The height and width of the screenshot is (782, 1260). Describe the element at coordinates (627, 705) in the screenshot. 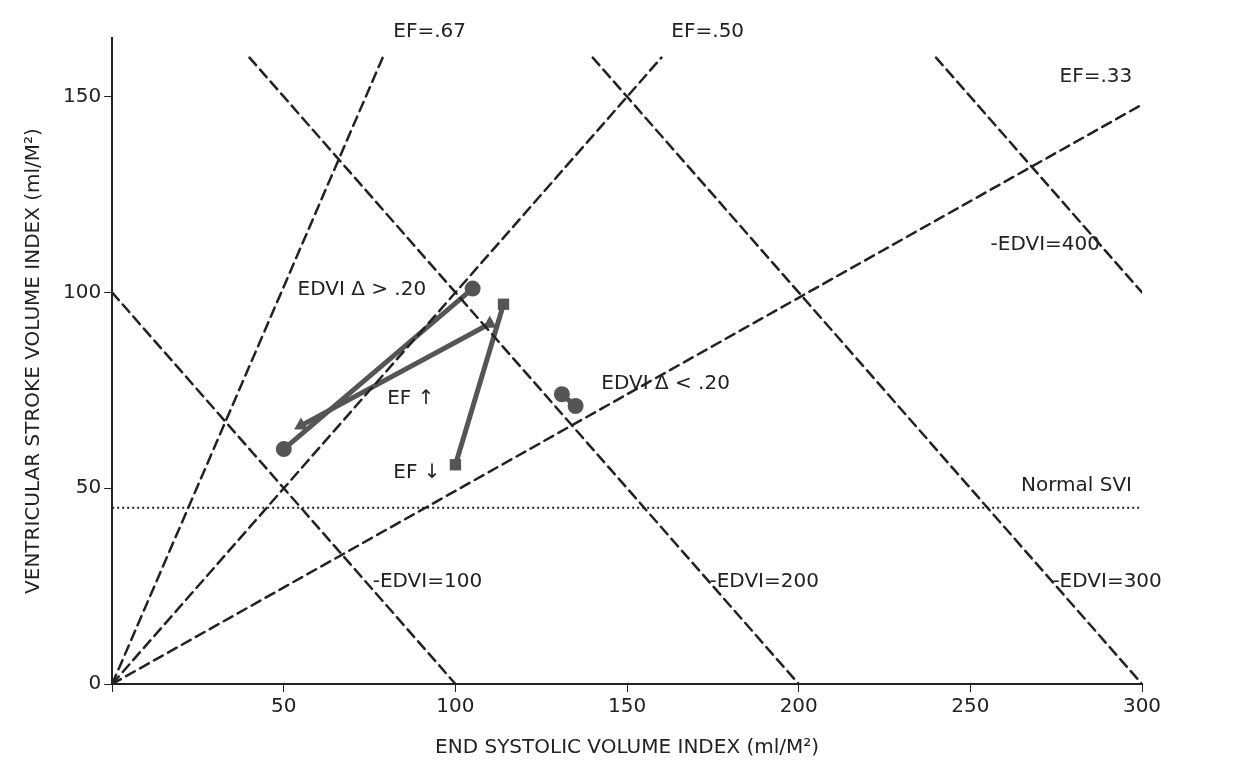

I see `x-tick-label: 150` at that location.